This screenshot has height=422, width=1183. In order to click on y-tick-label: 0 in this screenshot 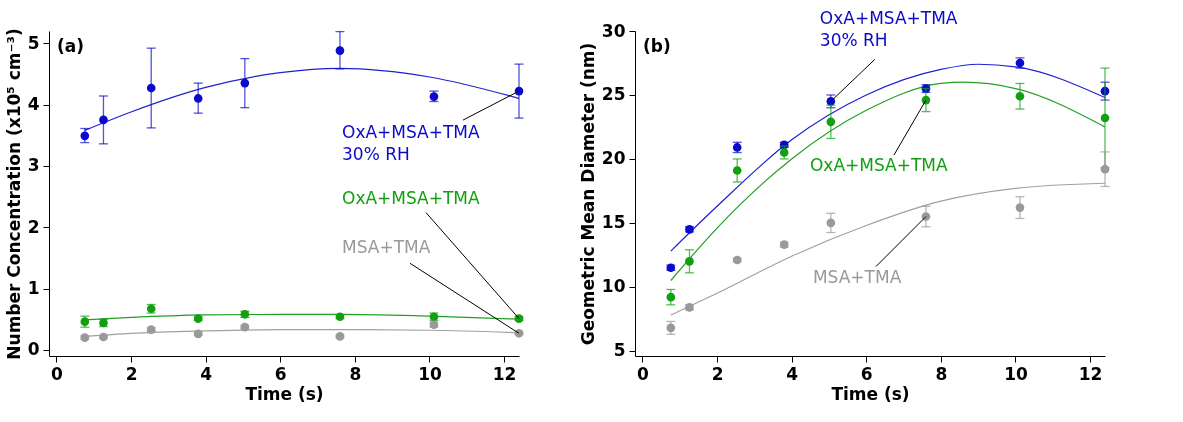, I will do `click(33, 349)`.